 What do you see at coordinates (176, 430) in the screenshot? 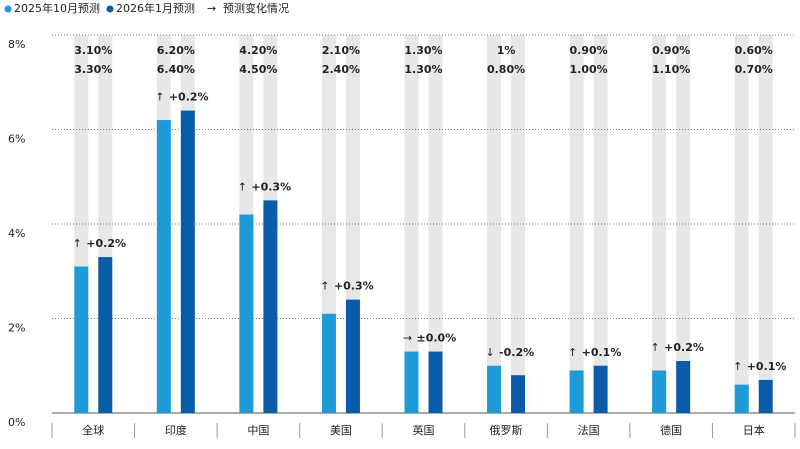
I see `x-tick-label: 印度` at bounding box center [176, 430].